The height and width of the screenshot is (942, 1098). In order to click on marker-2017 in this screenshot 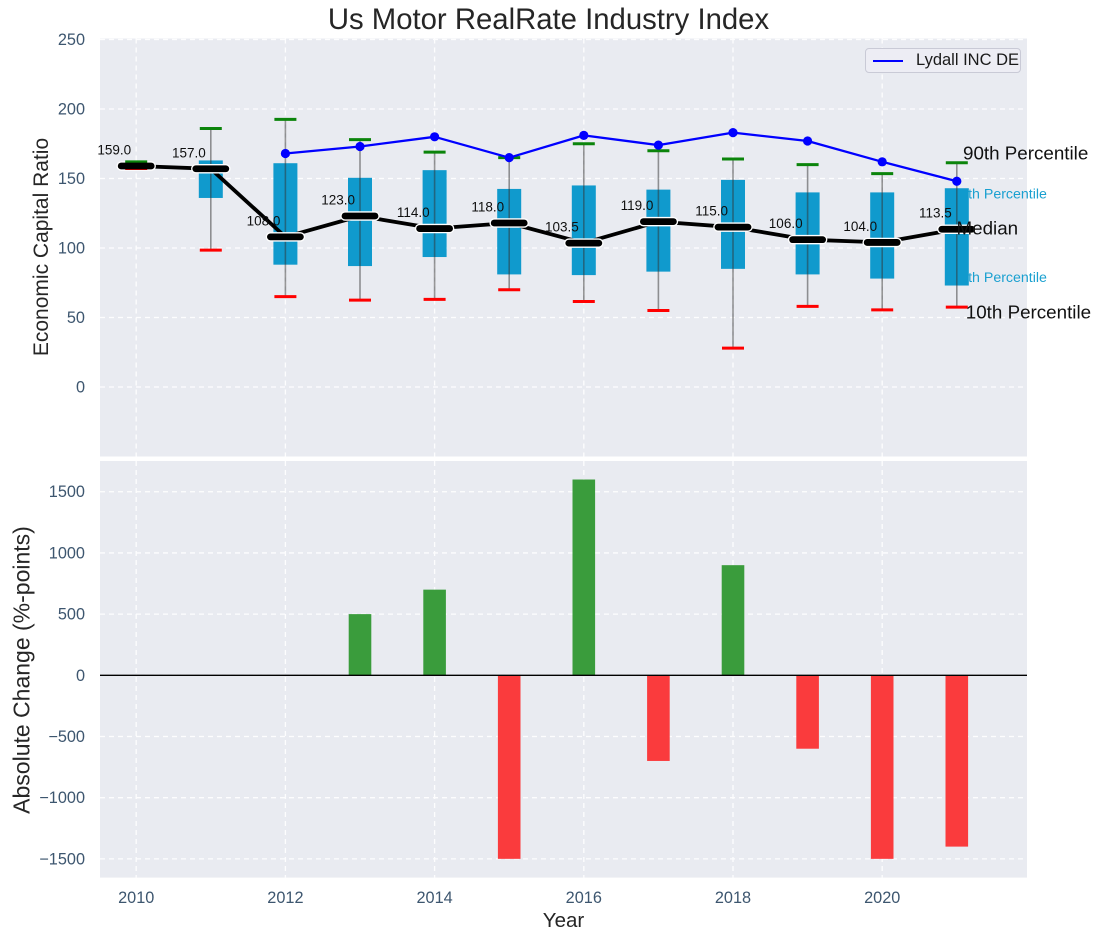, I will do `click(658, 145)`.